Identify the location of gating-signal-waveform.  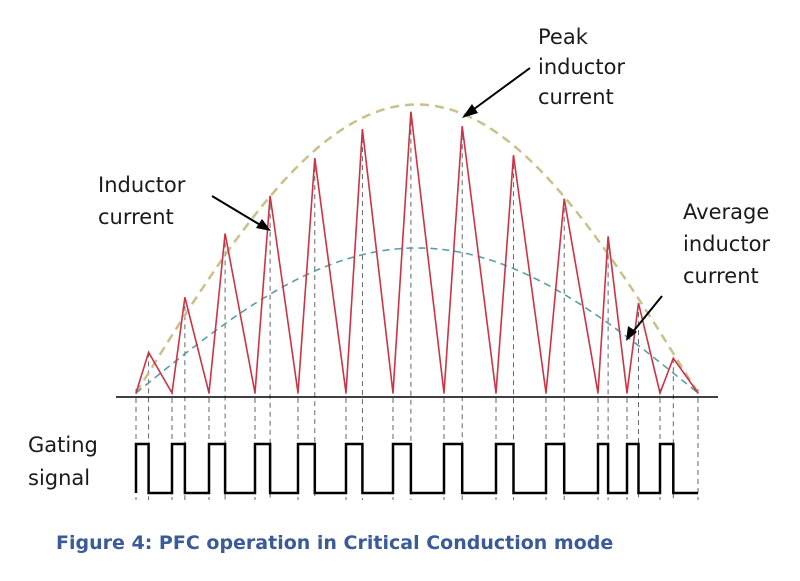
(416, 468).